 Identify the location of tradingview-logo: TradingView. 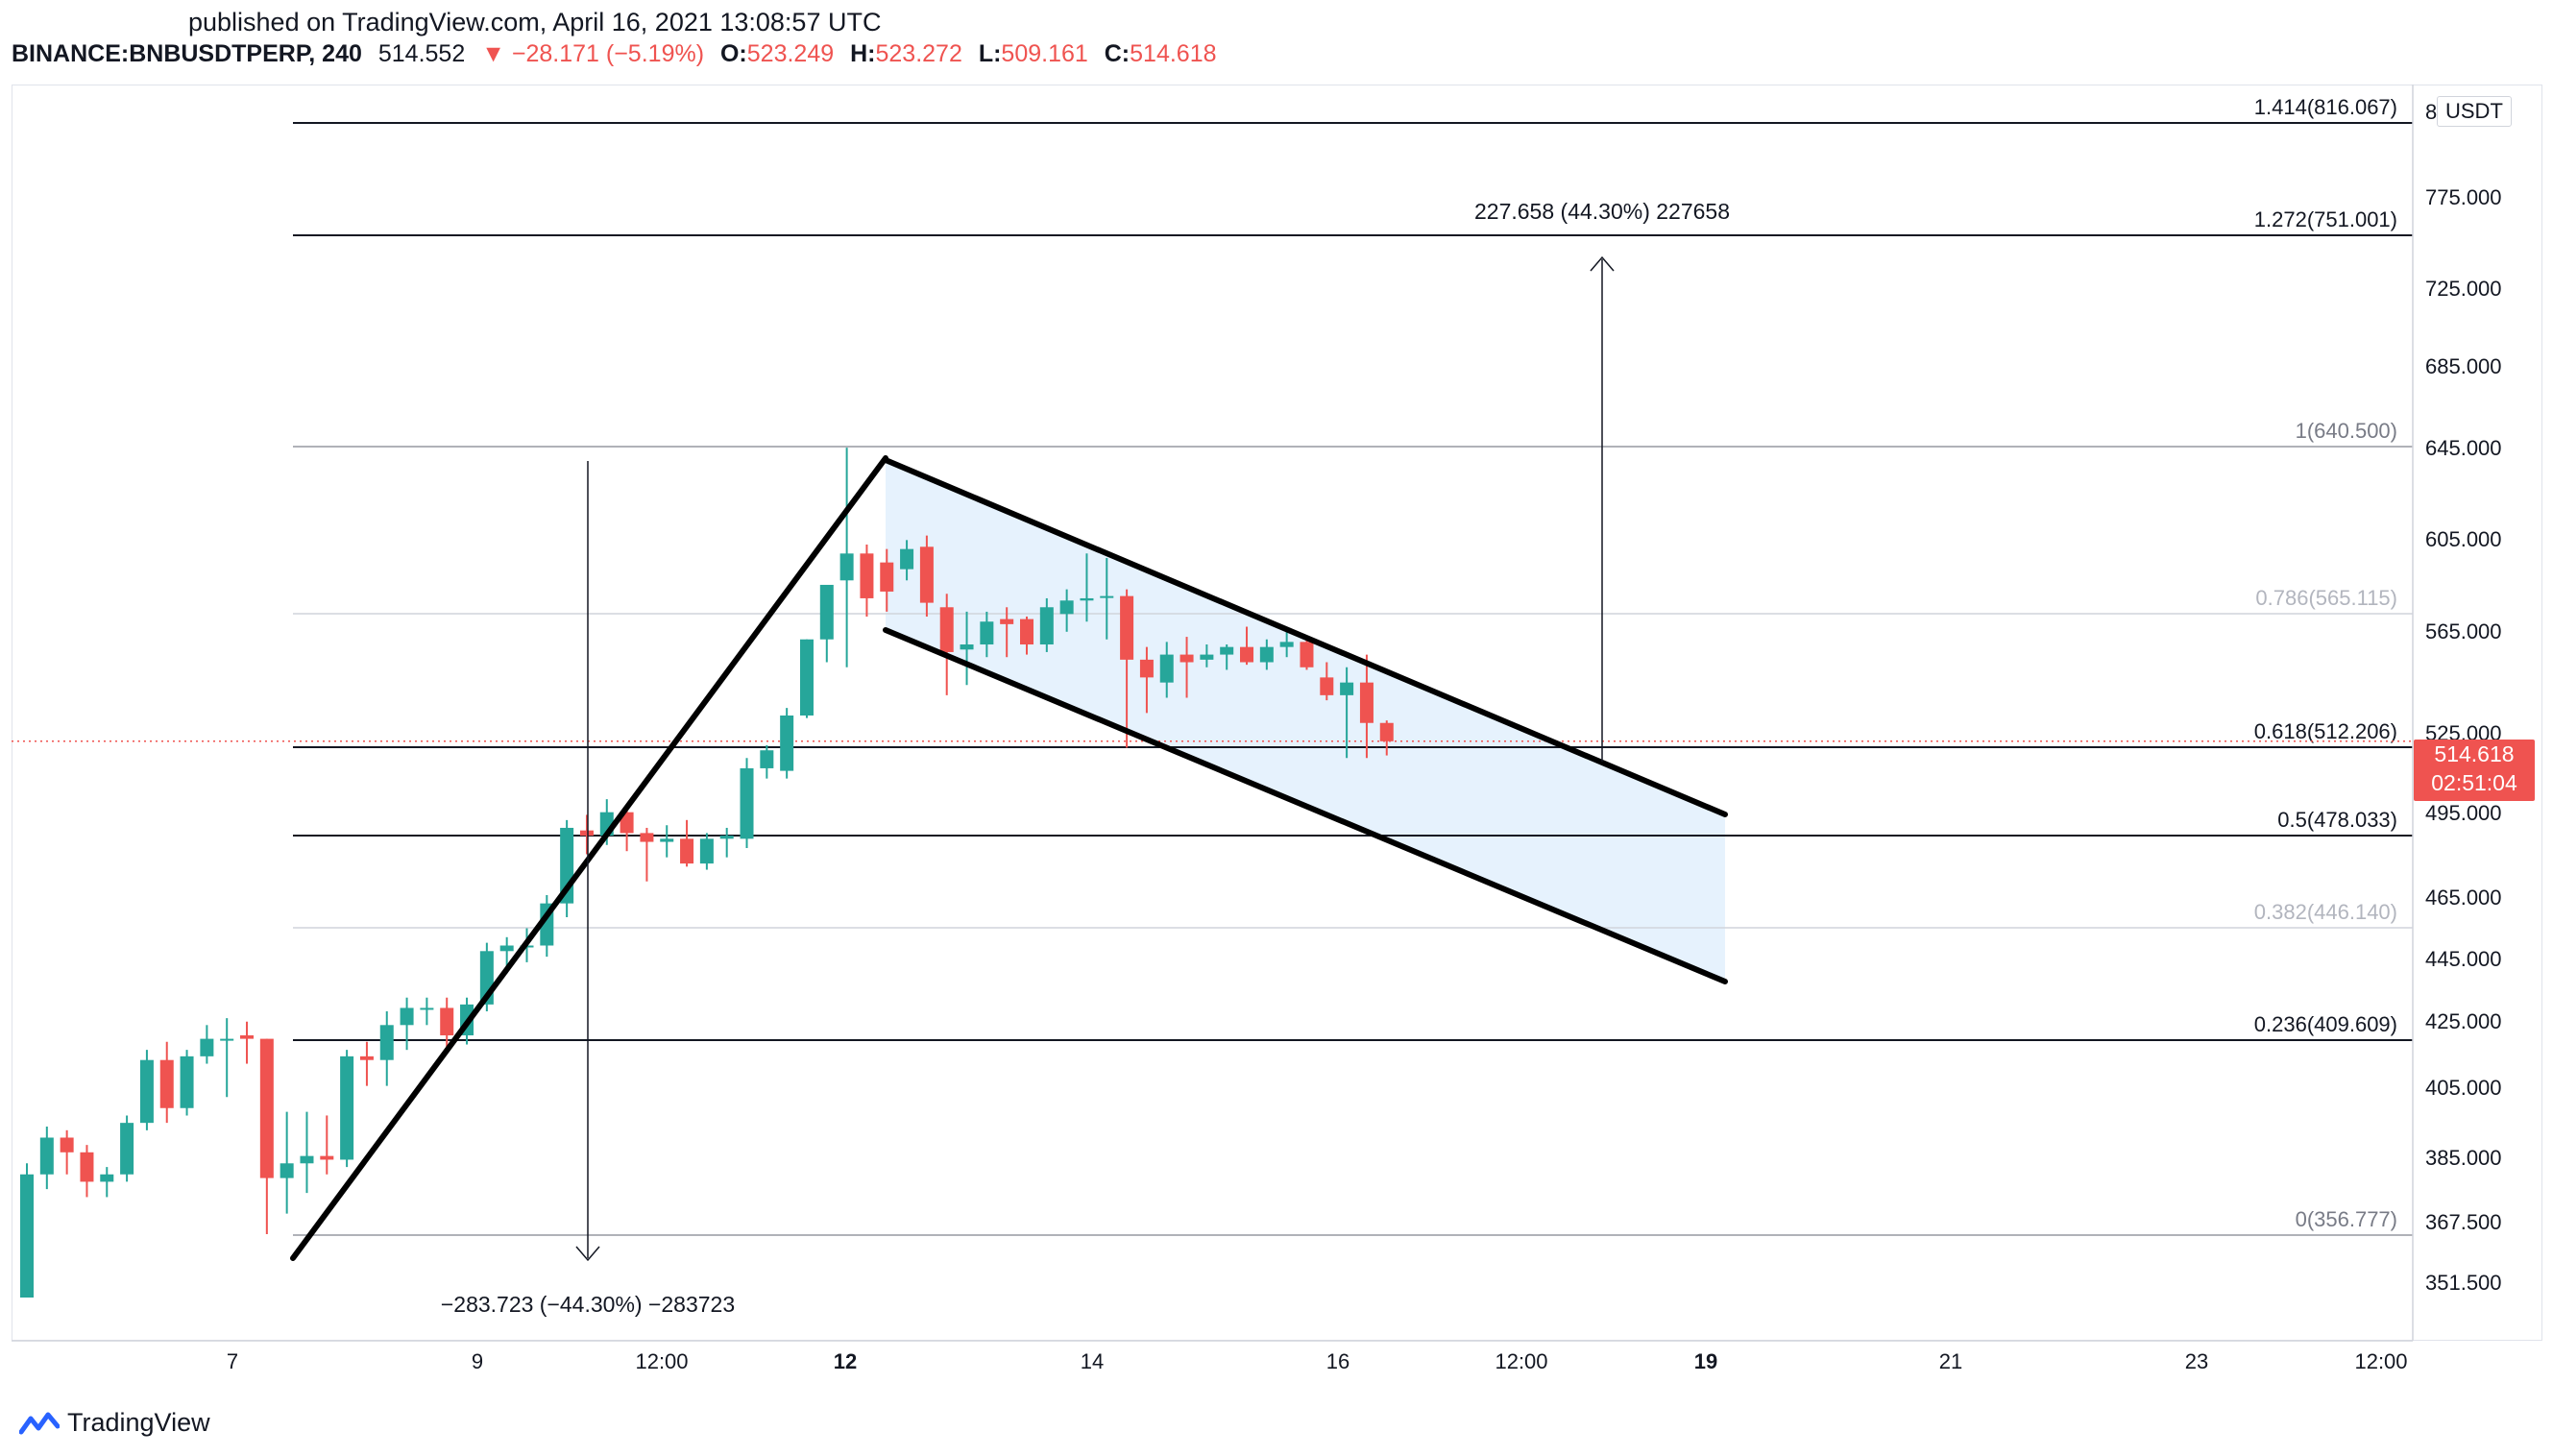
(115, 1423).